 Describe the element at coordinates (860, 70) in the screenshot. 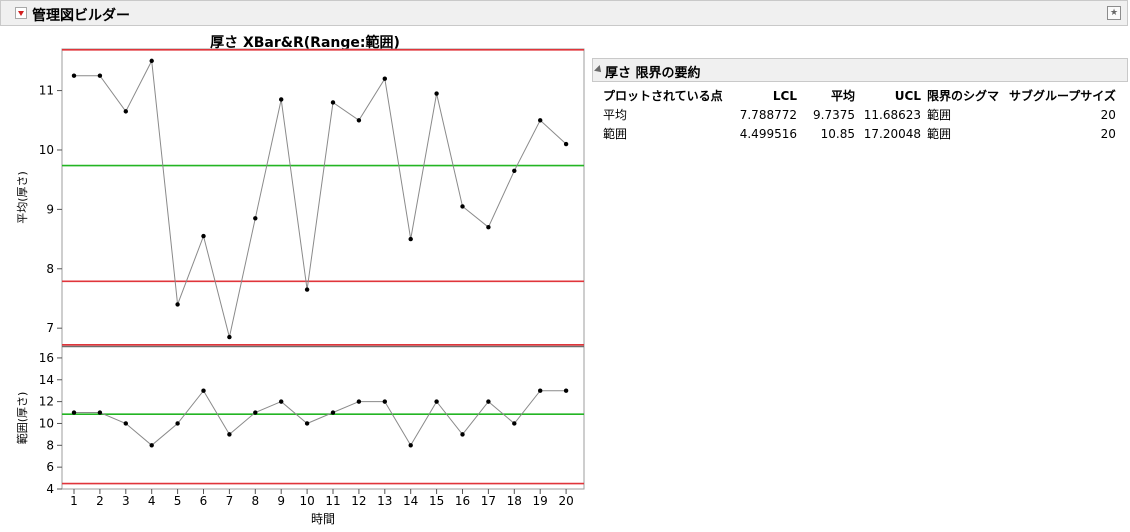

I see `limit-summary-header: 厚さ 限界の要約` at that location.